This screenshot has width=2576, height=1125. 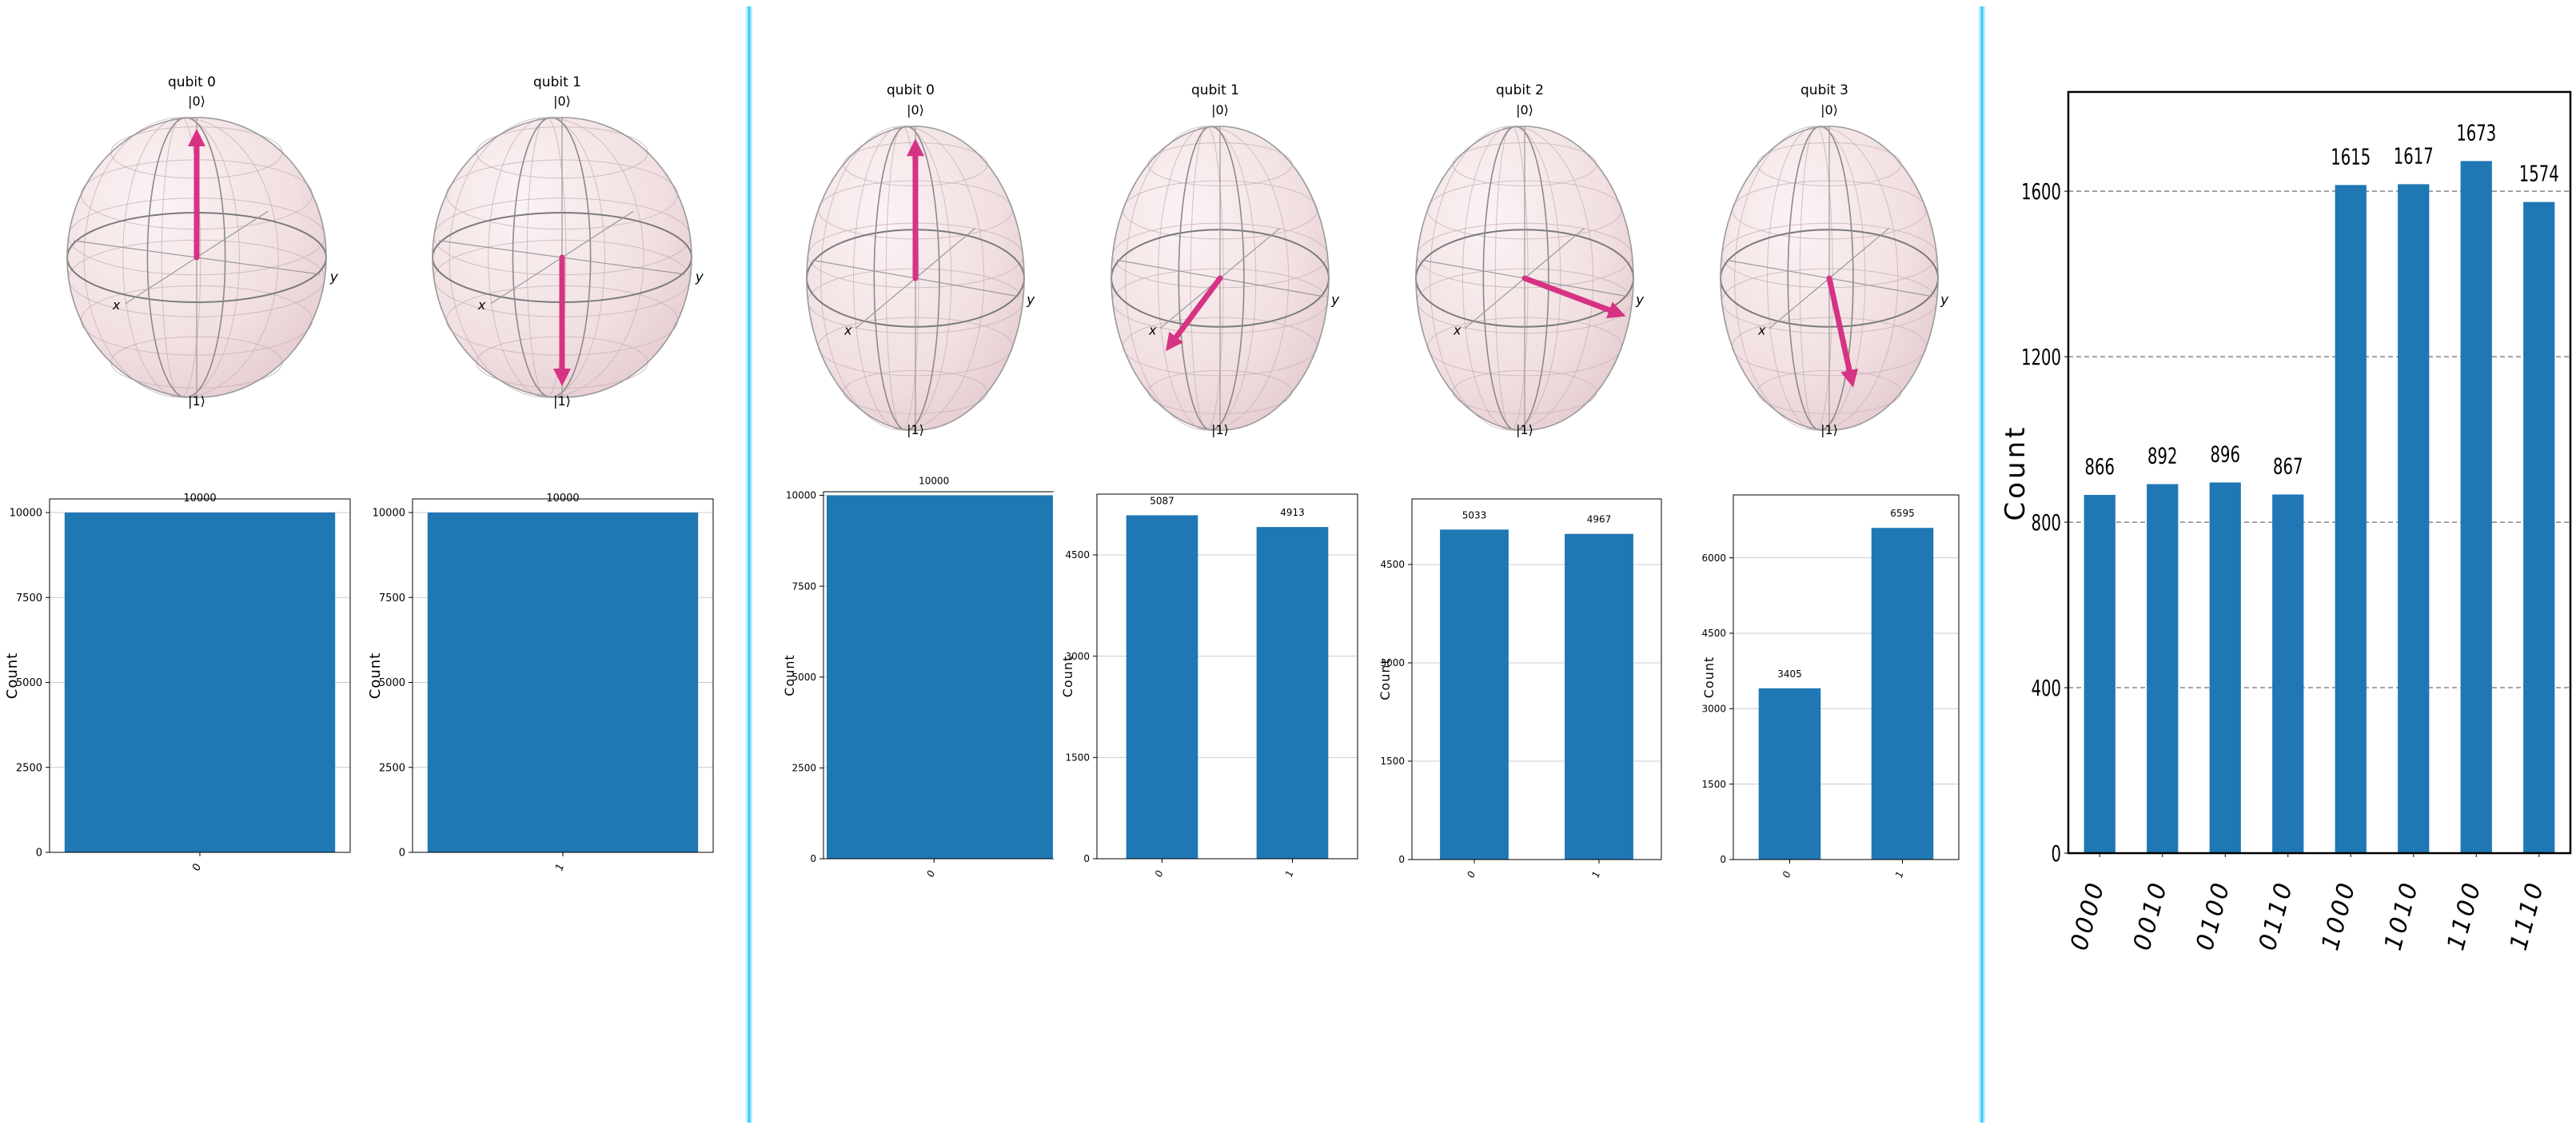 I want to click on bar-value-label: 1617, so click(x=2414, y=156).